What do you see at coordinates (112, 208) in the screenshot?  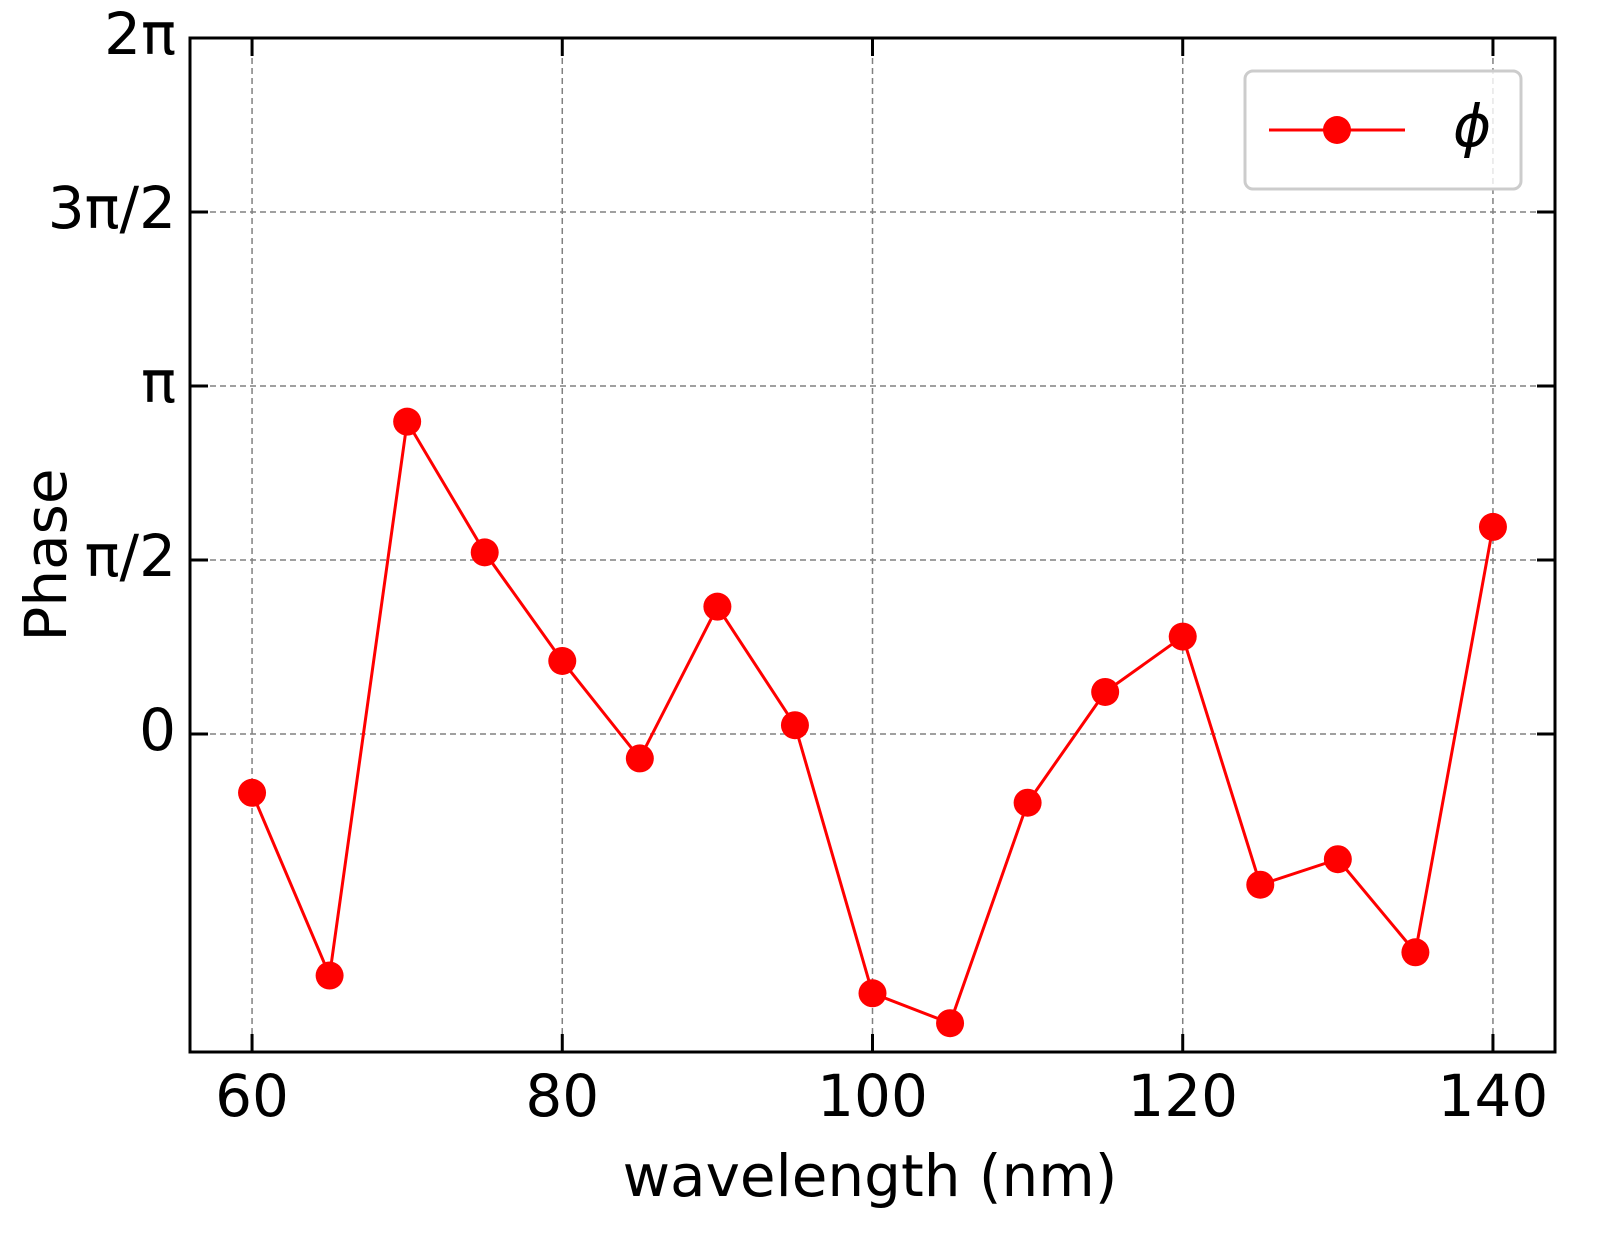 I see `y-tick-label: 3π/2` at bounding box center [112, 208].